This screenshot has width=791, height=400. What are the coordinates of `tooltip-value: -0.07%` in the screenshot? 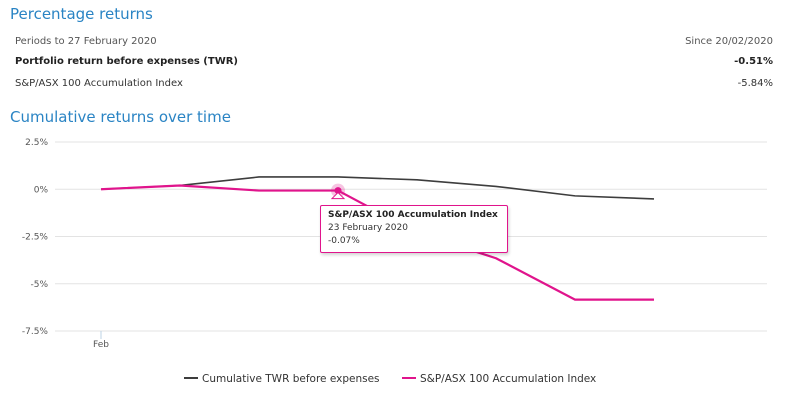 It's located at (344, 241).